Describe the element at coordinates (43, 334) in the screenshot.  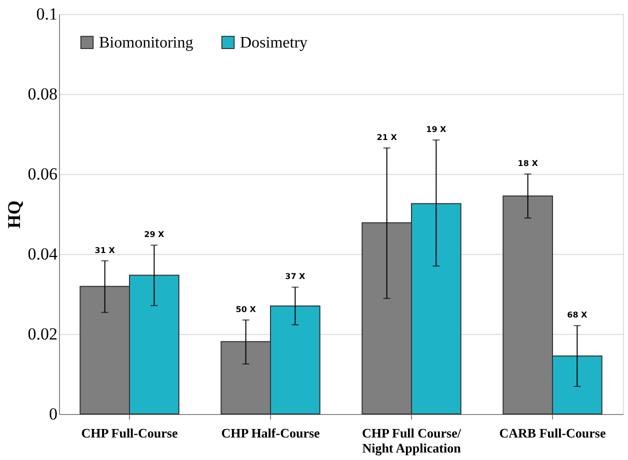
I see `y-tick-label: 0.02` at that location.